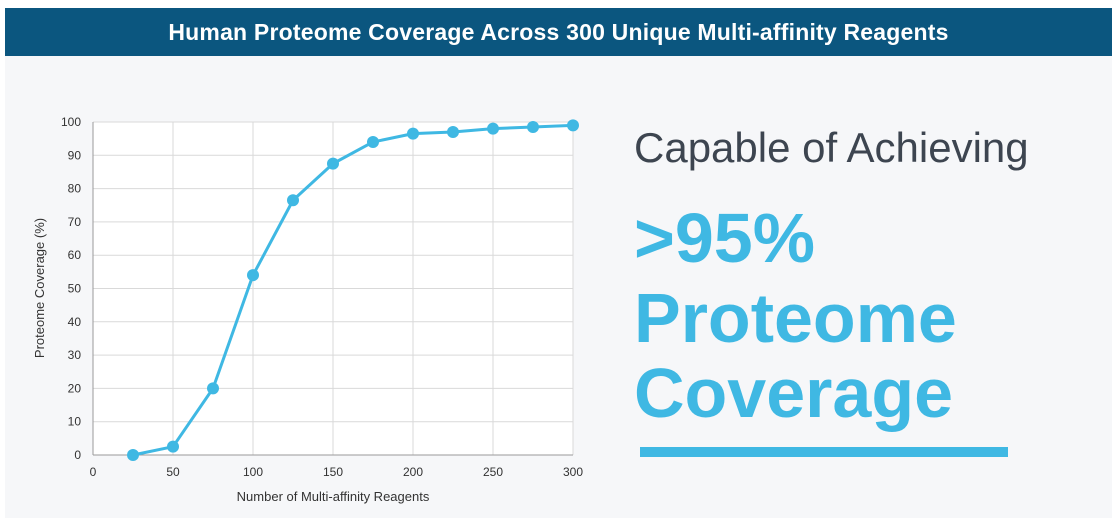 This screenshot has width=1117, height=523. Describe the element at coordinates (75, 289) in the screenshot. I see `y-tick-label: 50` at that location.